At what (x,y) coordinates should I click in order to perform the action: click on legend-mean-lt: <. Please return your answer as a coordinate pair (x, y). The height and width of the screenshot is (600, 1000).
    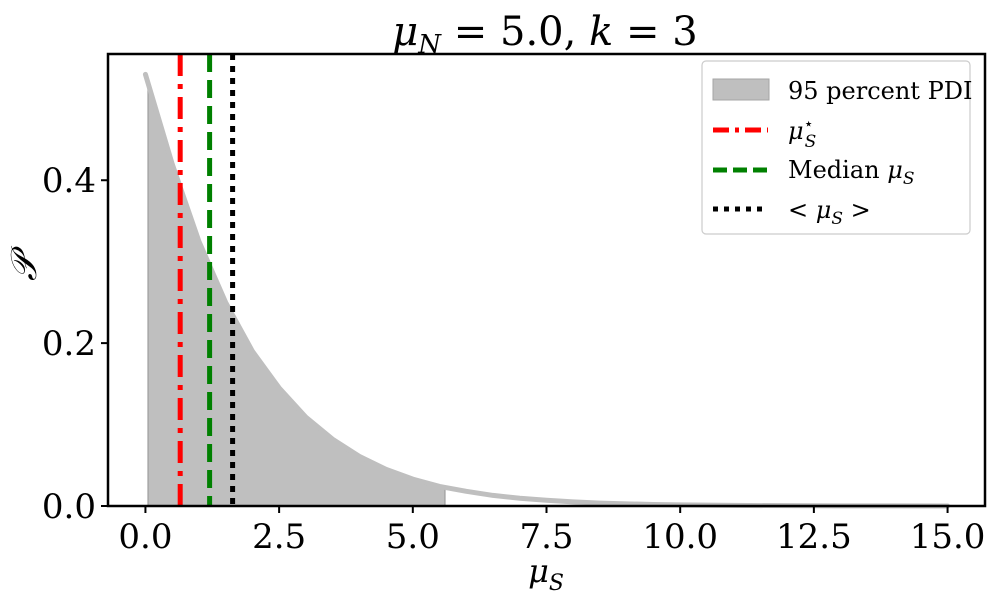
    Looking at the image, I should click on (802, 210).